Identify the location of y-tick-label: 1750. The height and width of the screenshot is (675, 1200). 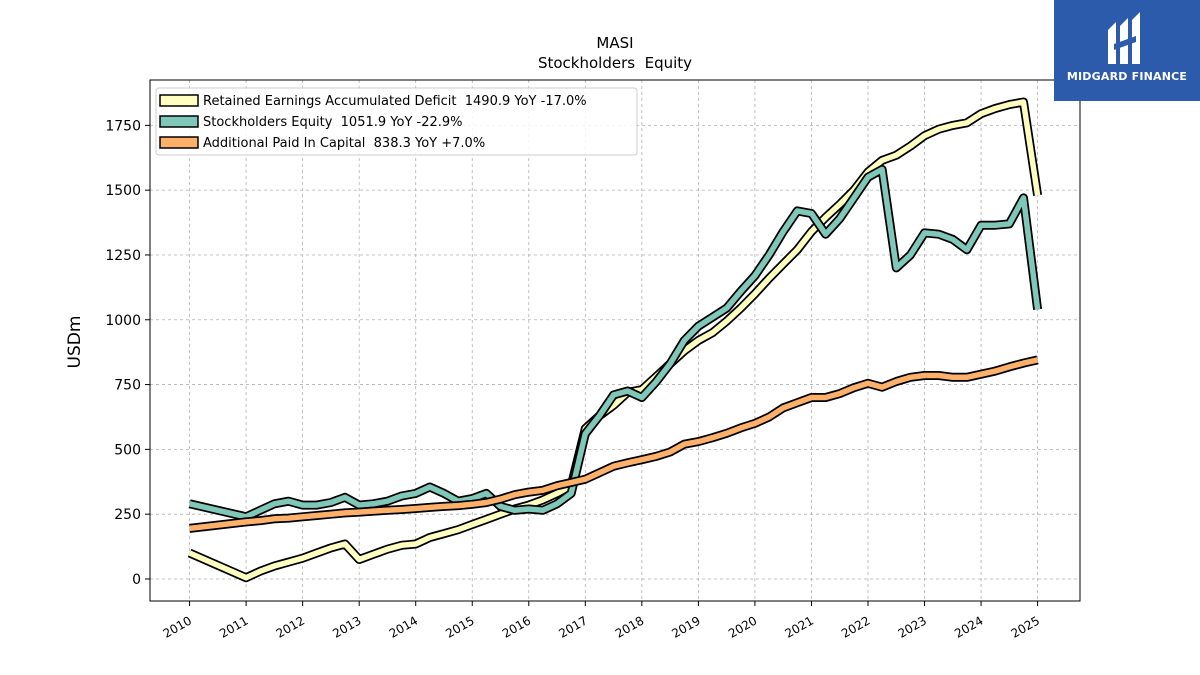
(123, 126).